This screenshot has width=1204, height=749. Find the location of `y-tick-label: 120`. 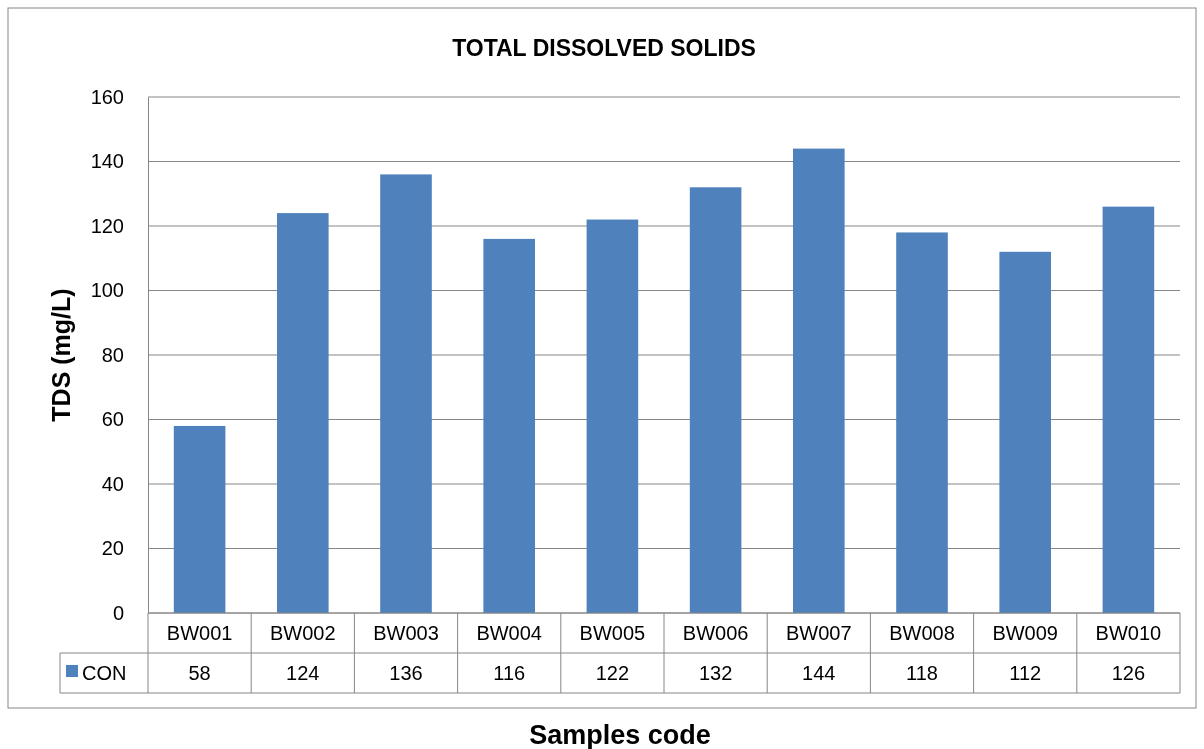

y-tick-label: 120 is located at coordinates (107, 225).